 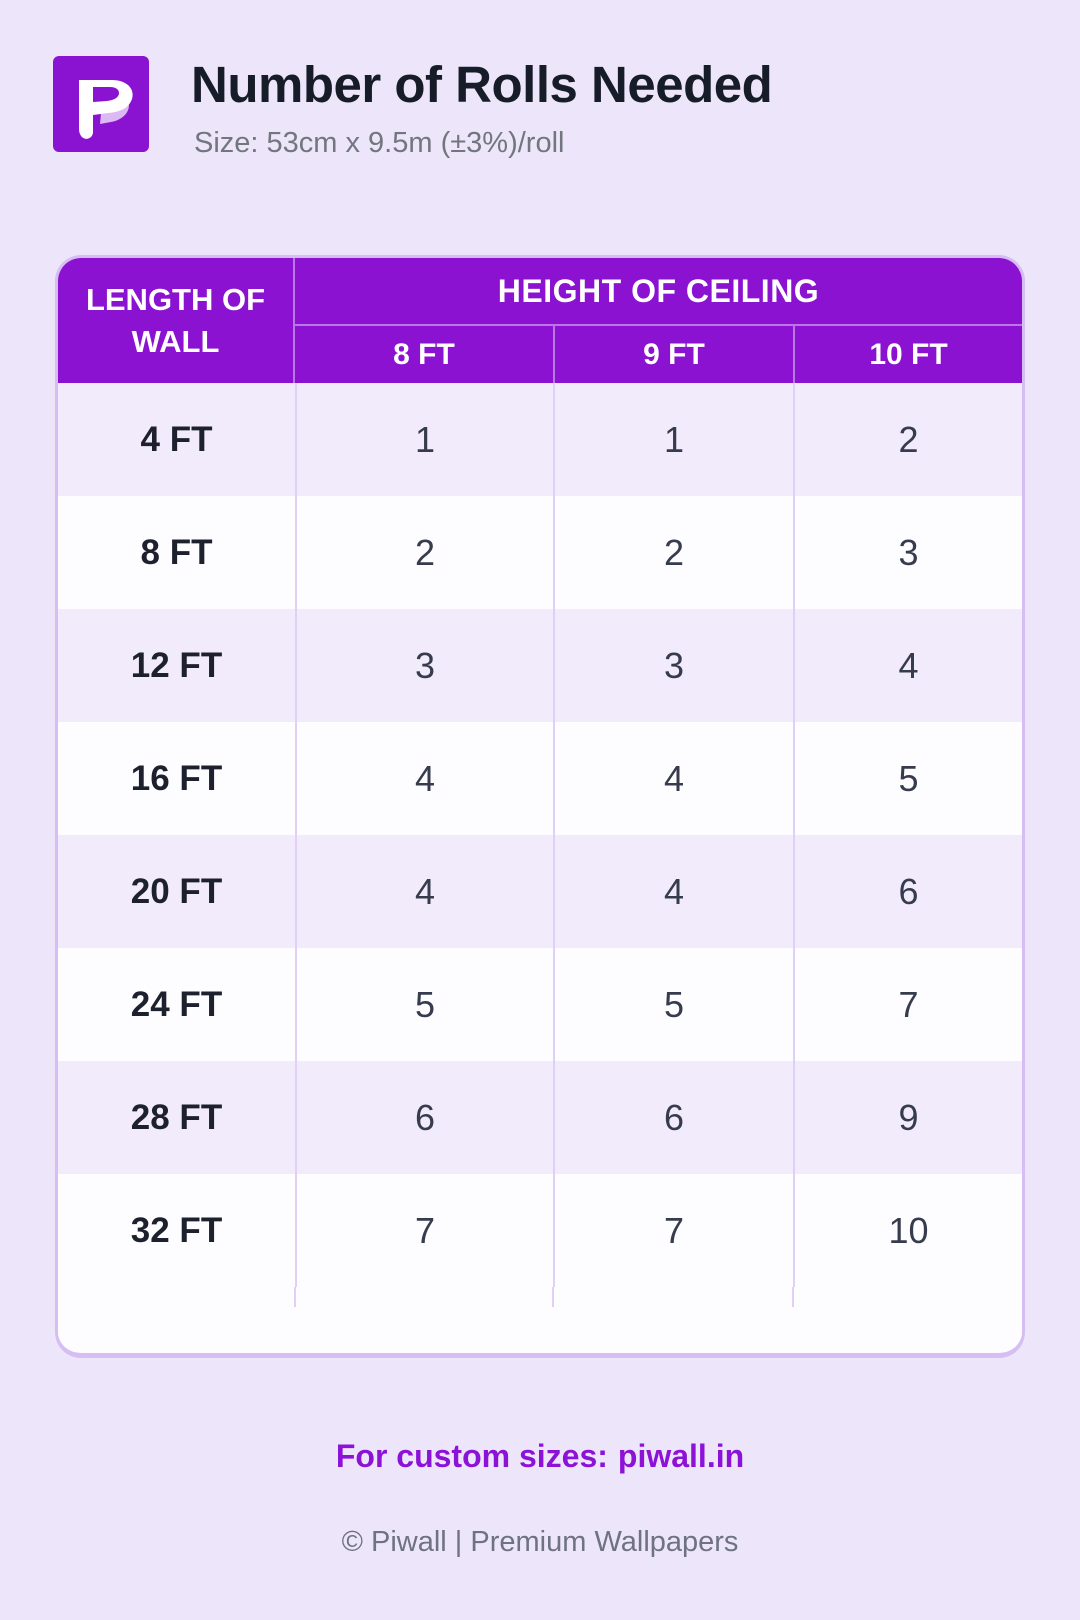 I want to click on row-label: 8 FT, so click(x=176, y=552).